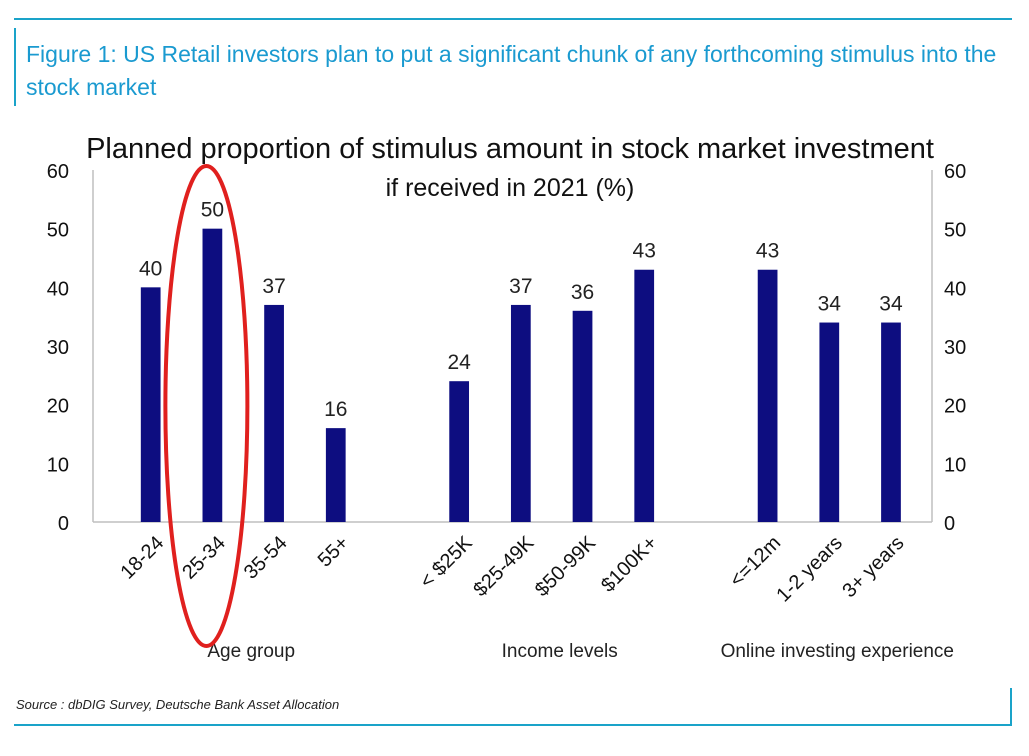 Image resolution: width=1029 pixels, height=756 pixels. What do you see at coordinates (58, 231) in the screenshot?
I see `y-tick-left-5: 50` at bounding box center [58, 231].